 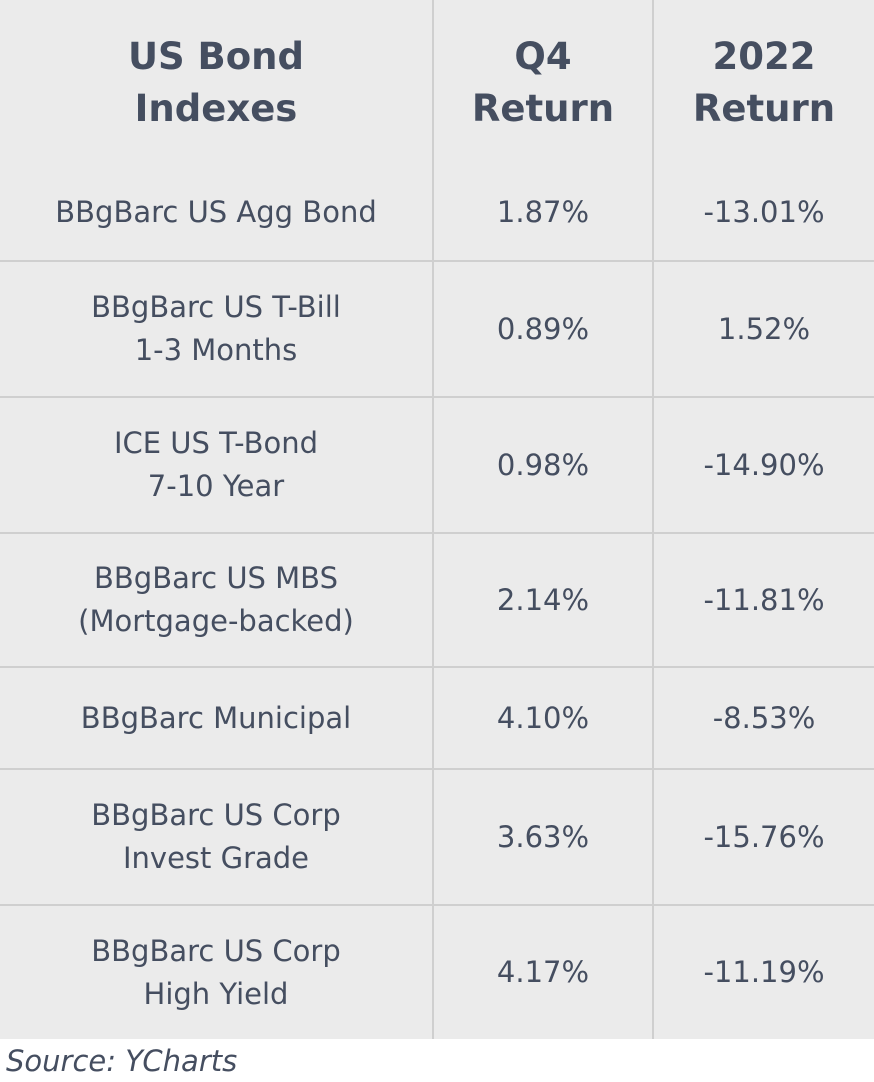 I want to click on index-name-line: BBgBarc US MBS, so click(x=216, y=578).